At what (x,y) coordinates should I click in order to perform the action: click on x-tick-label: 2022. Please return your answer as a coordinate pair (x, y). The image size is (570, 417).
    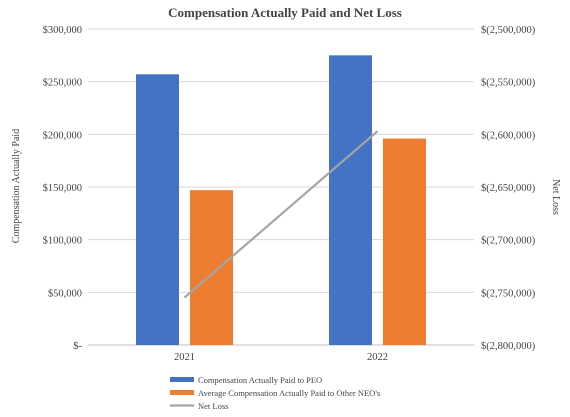
    Looking at the image, I should click on (377, 357).